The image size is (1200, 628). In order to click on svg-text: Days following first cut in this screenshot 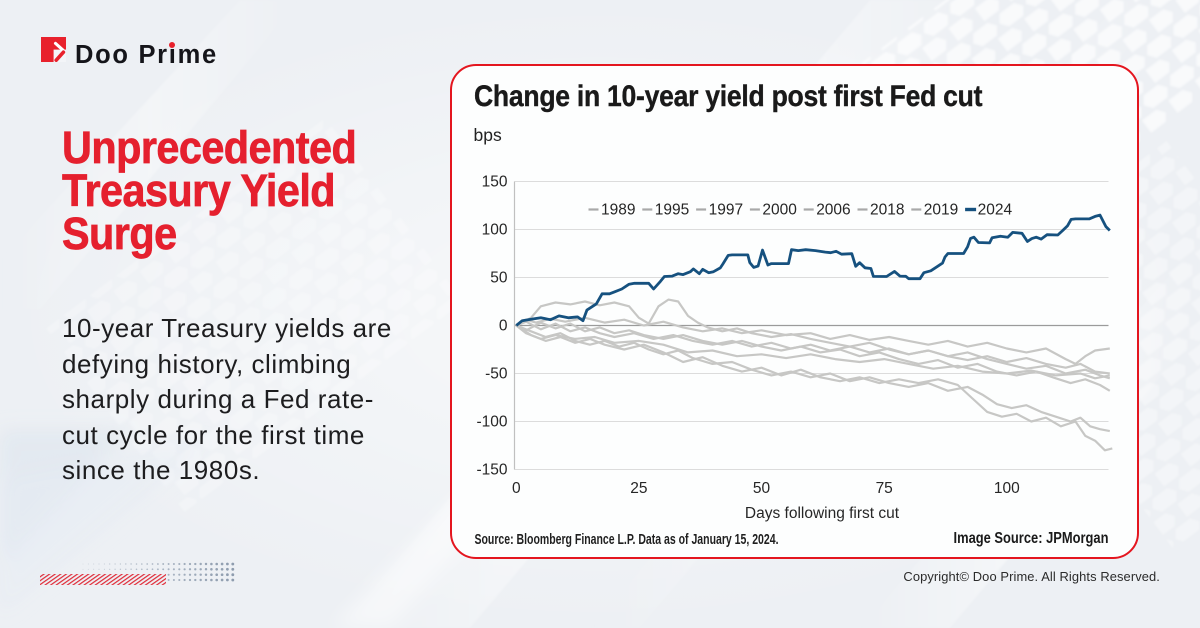, I will do `click(821, 513)`.